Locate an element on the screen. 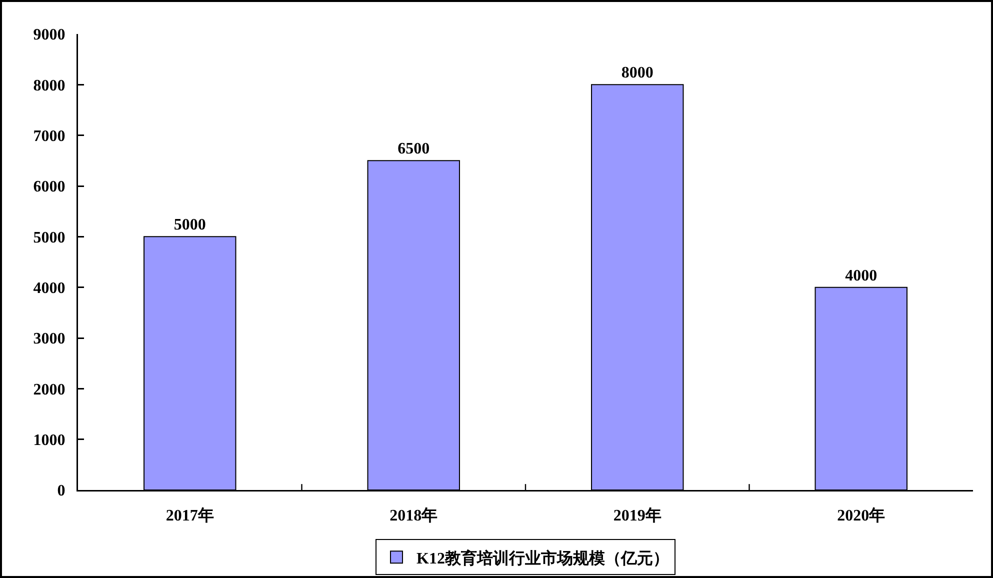 This screenshot has height=578, width=993. x-tick-label: 2019年 is located at coordinates (637, 515).